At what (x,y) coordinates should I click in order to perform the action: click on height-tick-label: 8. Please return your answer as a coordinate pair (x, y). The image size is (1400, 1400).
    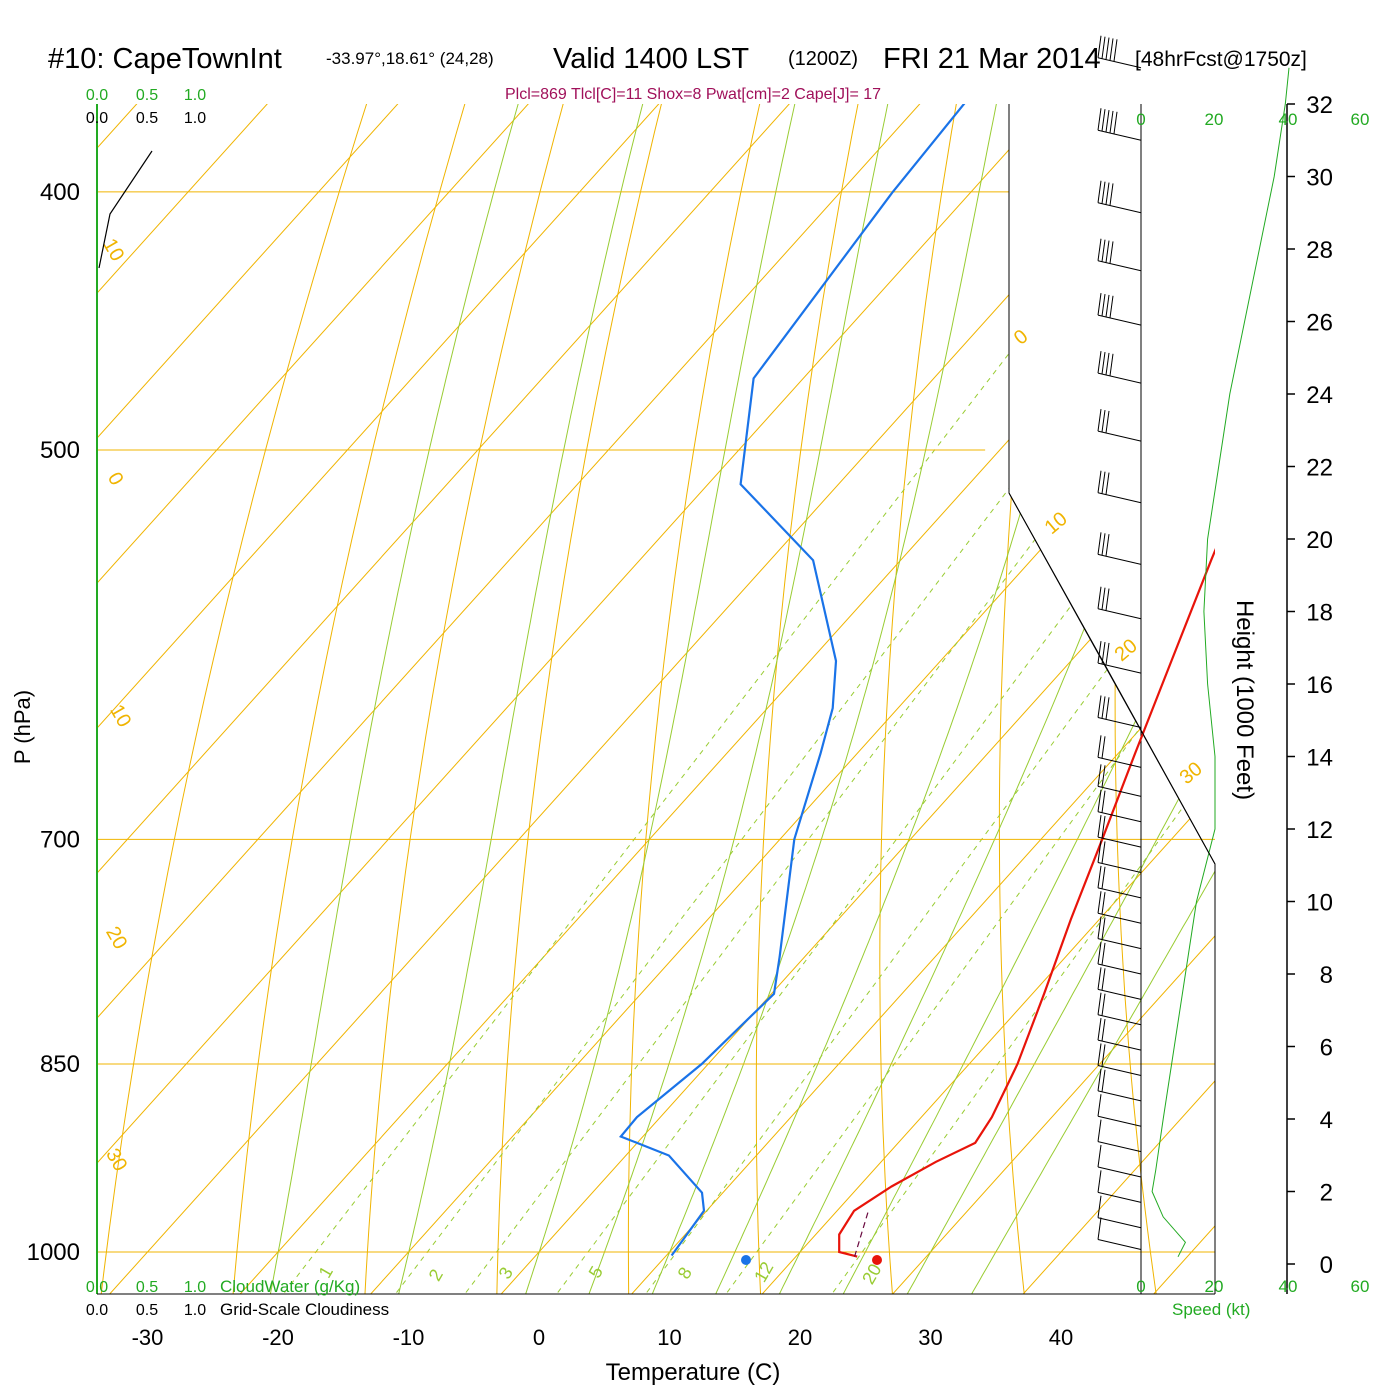
    Looking at the image, I should click on (1326, 975).